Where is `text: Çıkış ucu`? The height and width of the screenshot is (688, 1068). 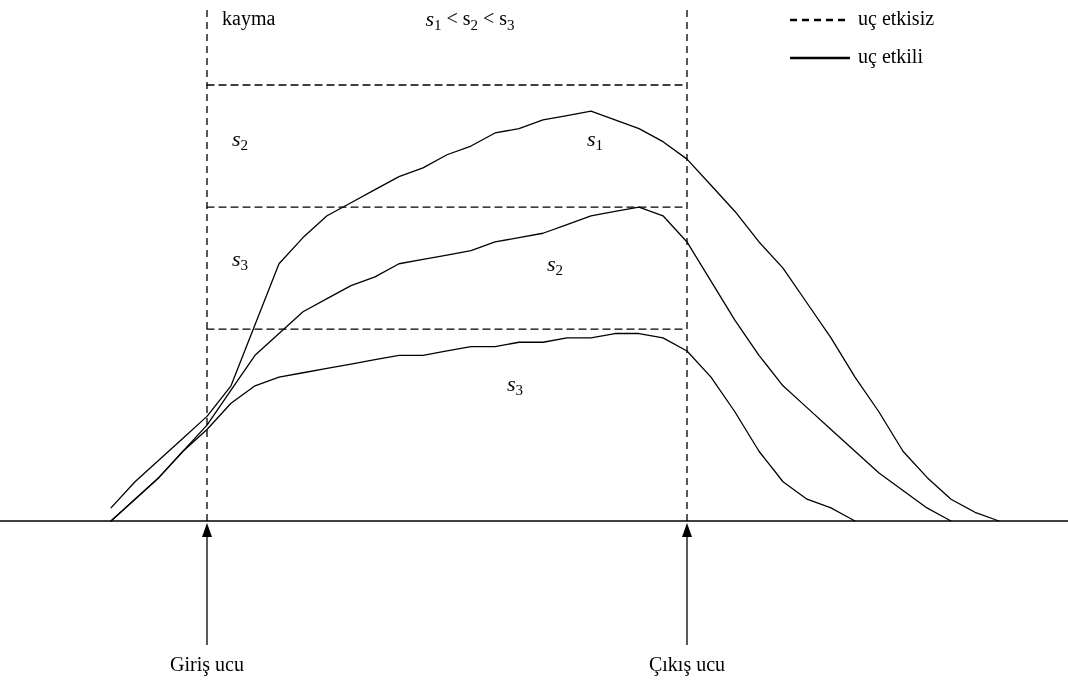
text: Çıkış ucu is located at coordinates (687, 665).